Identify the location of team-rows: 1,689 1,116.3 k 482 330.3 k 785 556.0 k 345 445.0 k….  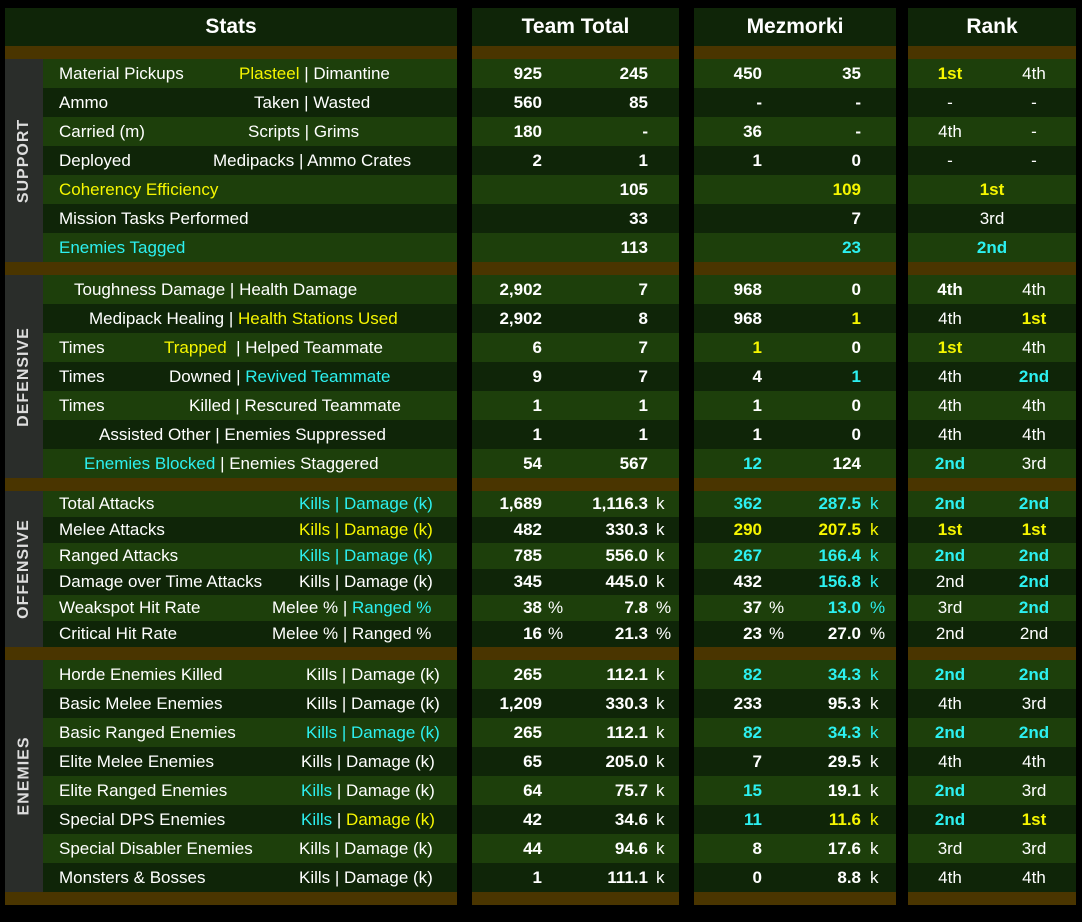
(575, 569).